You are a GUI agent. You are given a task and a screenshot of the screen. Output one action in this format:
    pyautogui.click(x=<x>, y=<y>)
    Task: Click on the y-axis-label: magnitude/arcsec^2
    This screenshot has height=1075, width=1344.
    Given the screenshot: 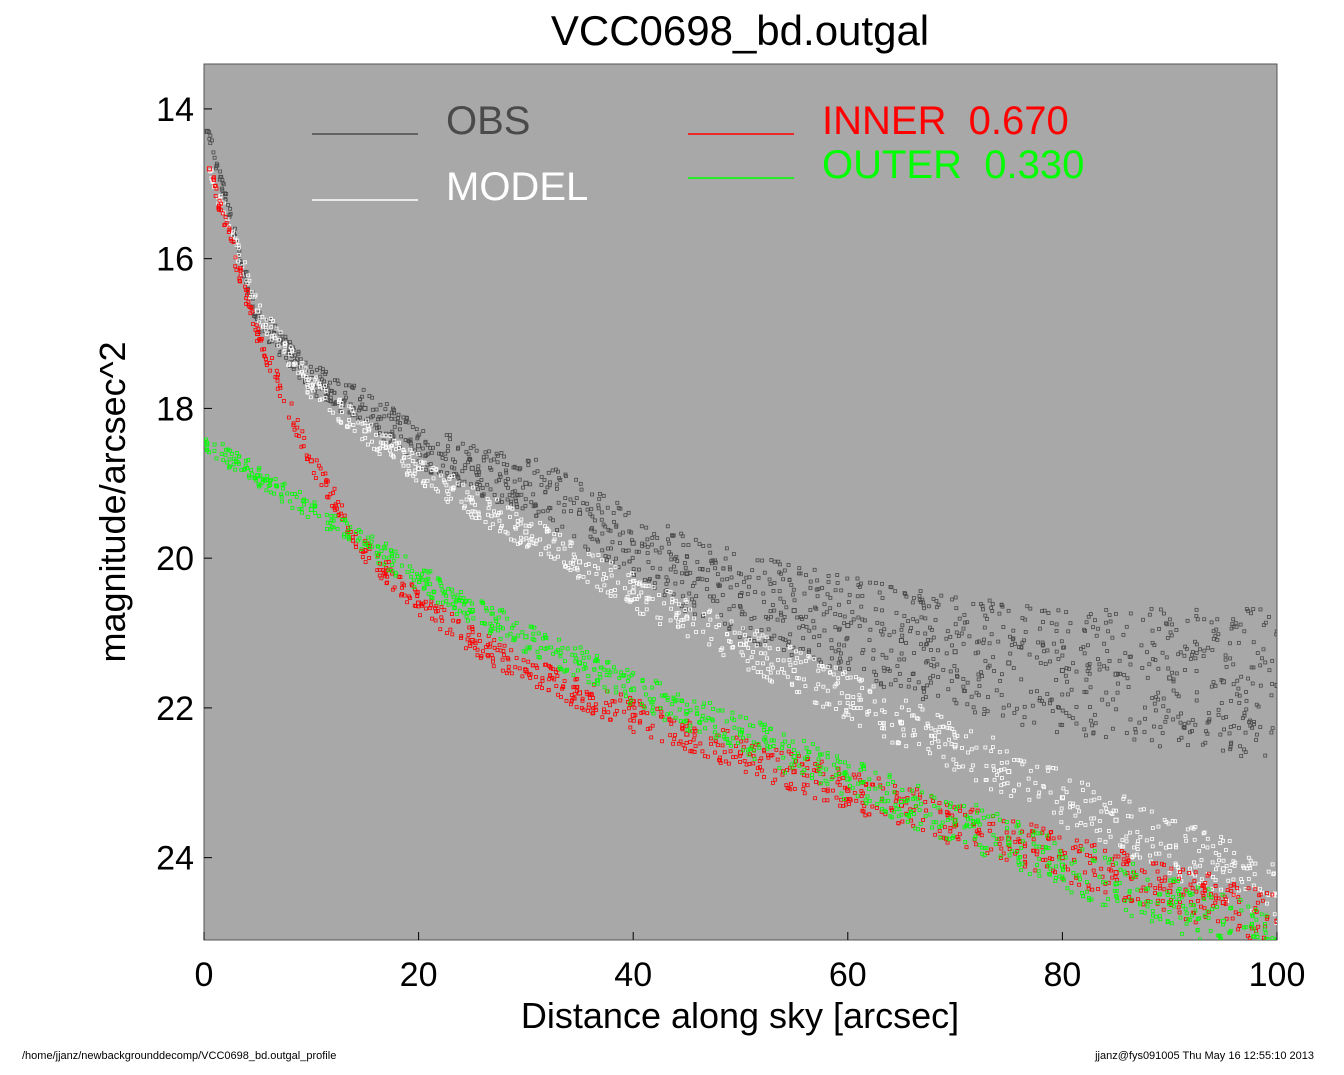 What is the action you would take?
    pyautogui.click(x=112, y=501)
    